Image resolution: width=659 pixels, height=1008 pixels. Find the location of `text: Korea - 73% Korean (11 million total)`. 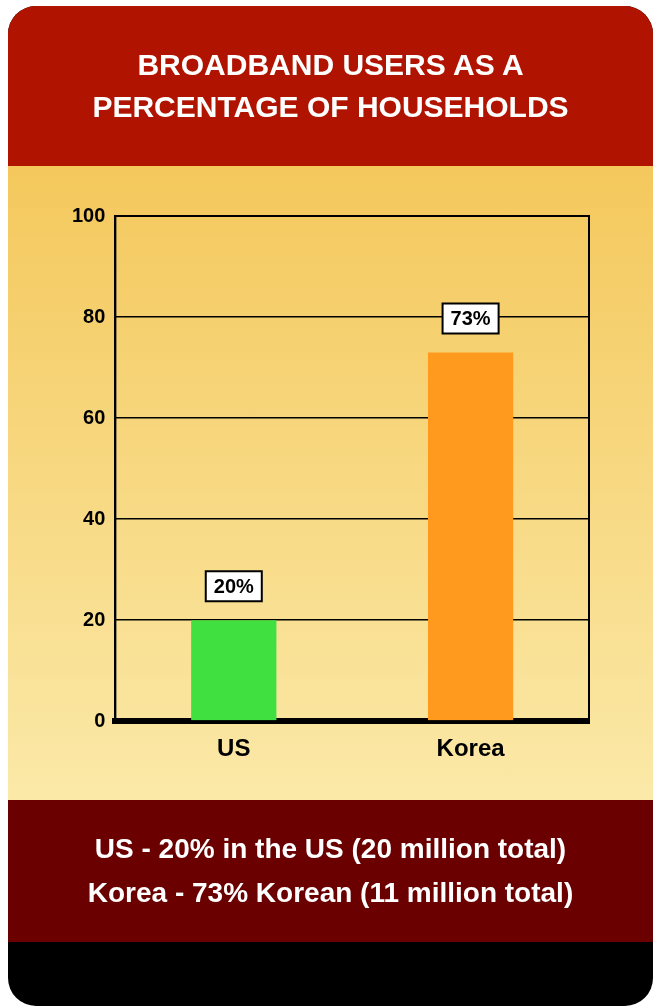

text: Korea - 73% Korean (11 million total) is located at coordinates (330, 893).